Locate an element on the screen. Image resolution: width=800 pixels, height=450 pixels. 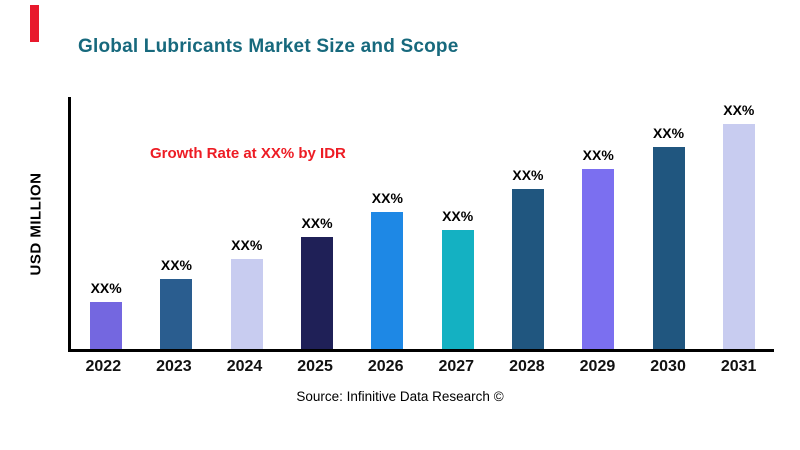
bar-slot-2024: XX% is located at coordinates (247, 223).